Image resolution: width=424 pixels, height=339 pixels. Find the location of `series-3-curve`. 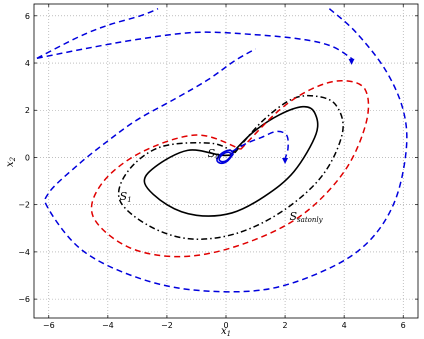

series-3-curve is located at coordinates (97, 33).